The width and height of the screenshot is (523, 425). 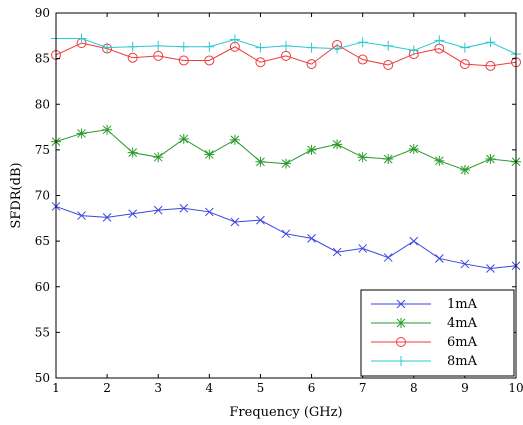 What do you see at coordinates (462, 304) in the screenshot?
I see `legend-label: 1mA` at bounding box center [462, 304].